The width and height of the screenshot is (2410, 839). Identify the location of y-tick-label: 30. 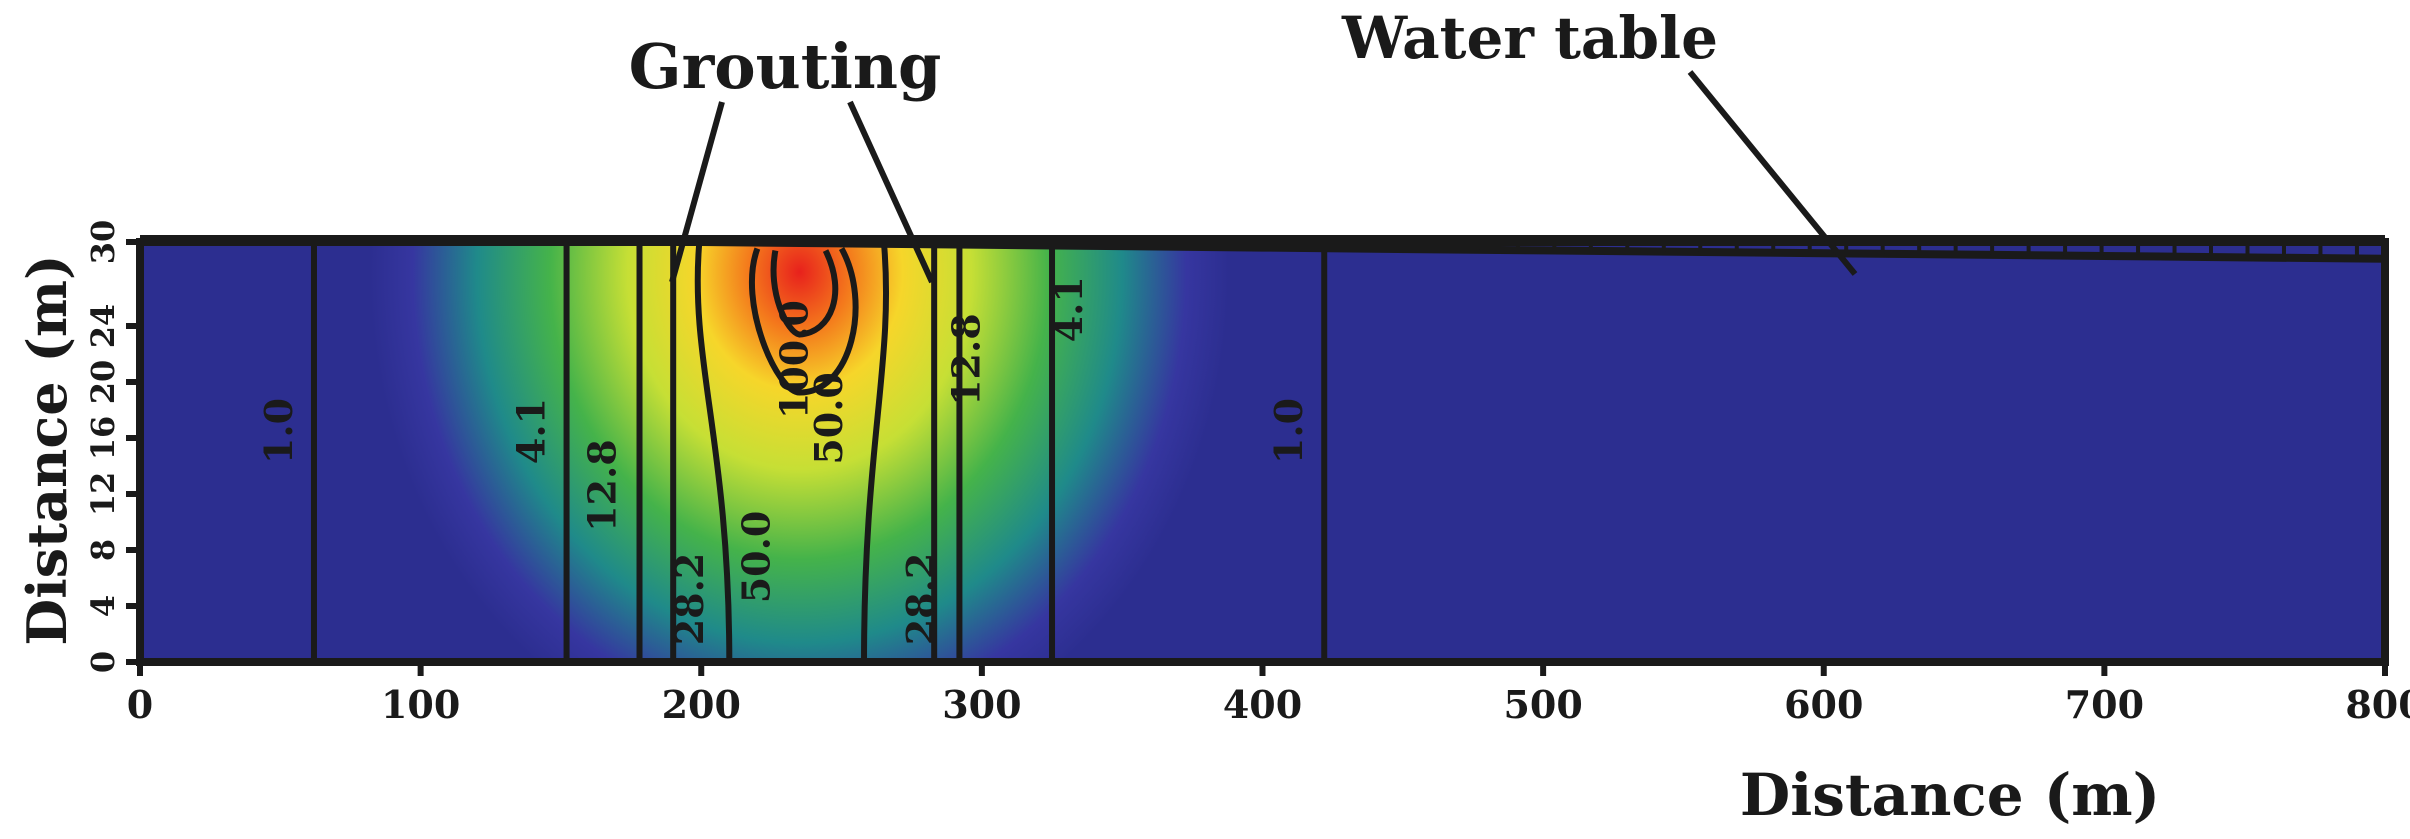
(103, 242).